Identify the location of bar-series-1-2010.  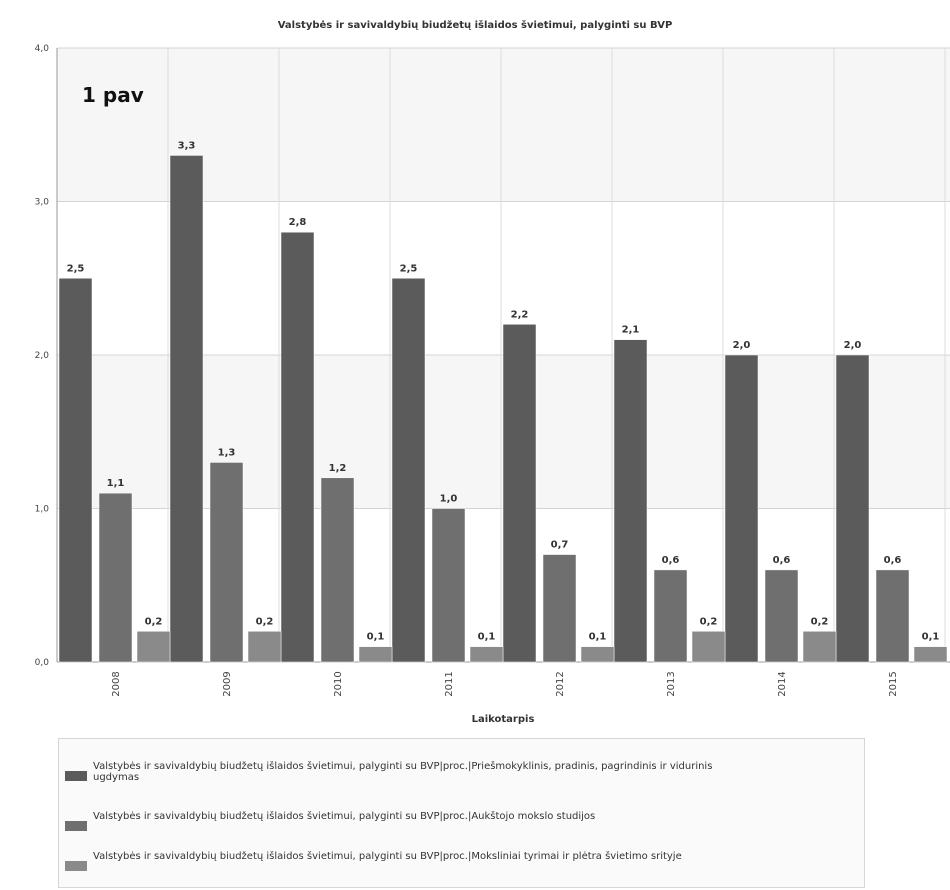
(297, 447).